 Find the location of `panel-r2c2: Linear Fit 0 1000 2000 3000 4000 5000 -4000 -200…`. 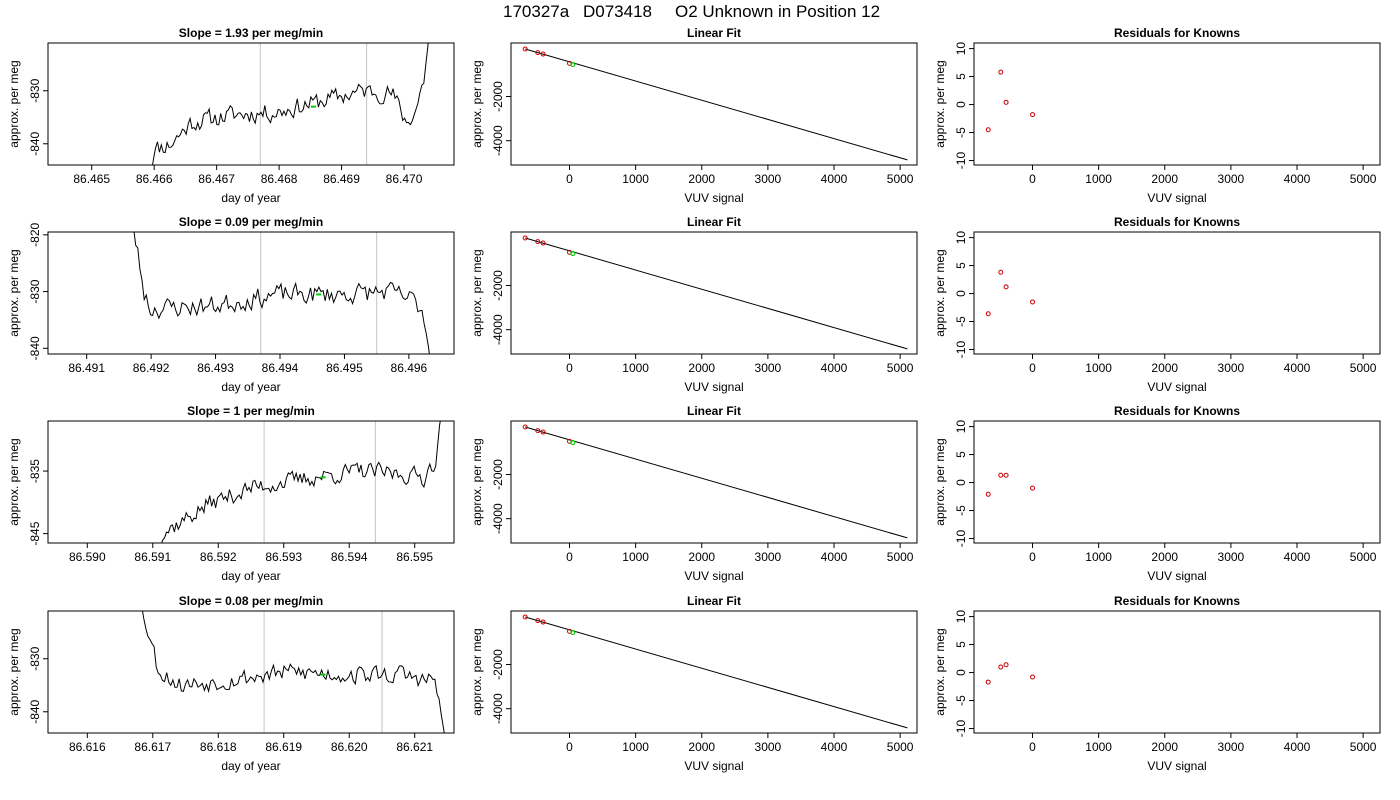

panel-r2c2: Linear Fit 0 1000 2000 3000 4000 5000 -4000 -200… is located at coordinates (694, 304).